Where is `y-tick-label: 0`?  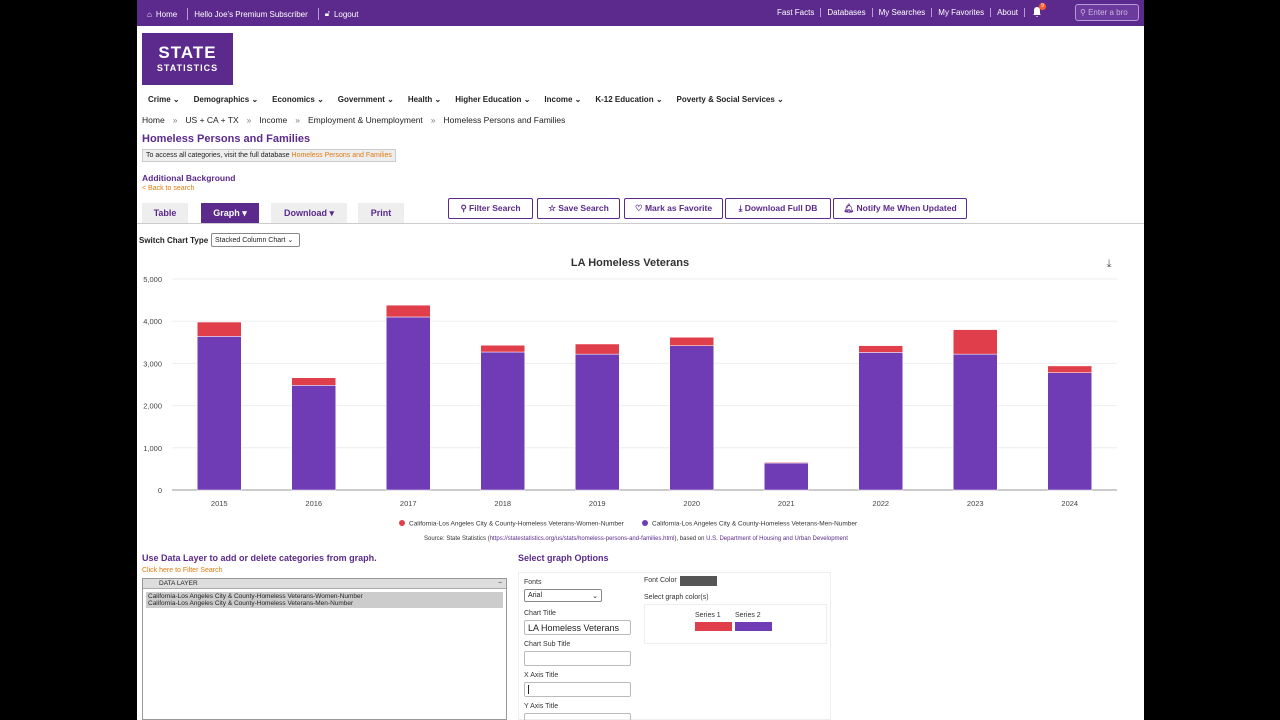
y-tick-label: 0 is located at coordinates (160, 490).